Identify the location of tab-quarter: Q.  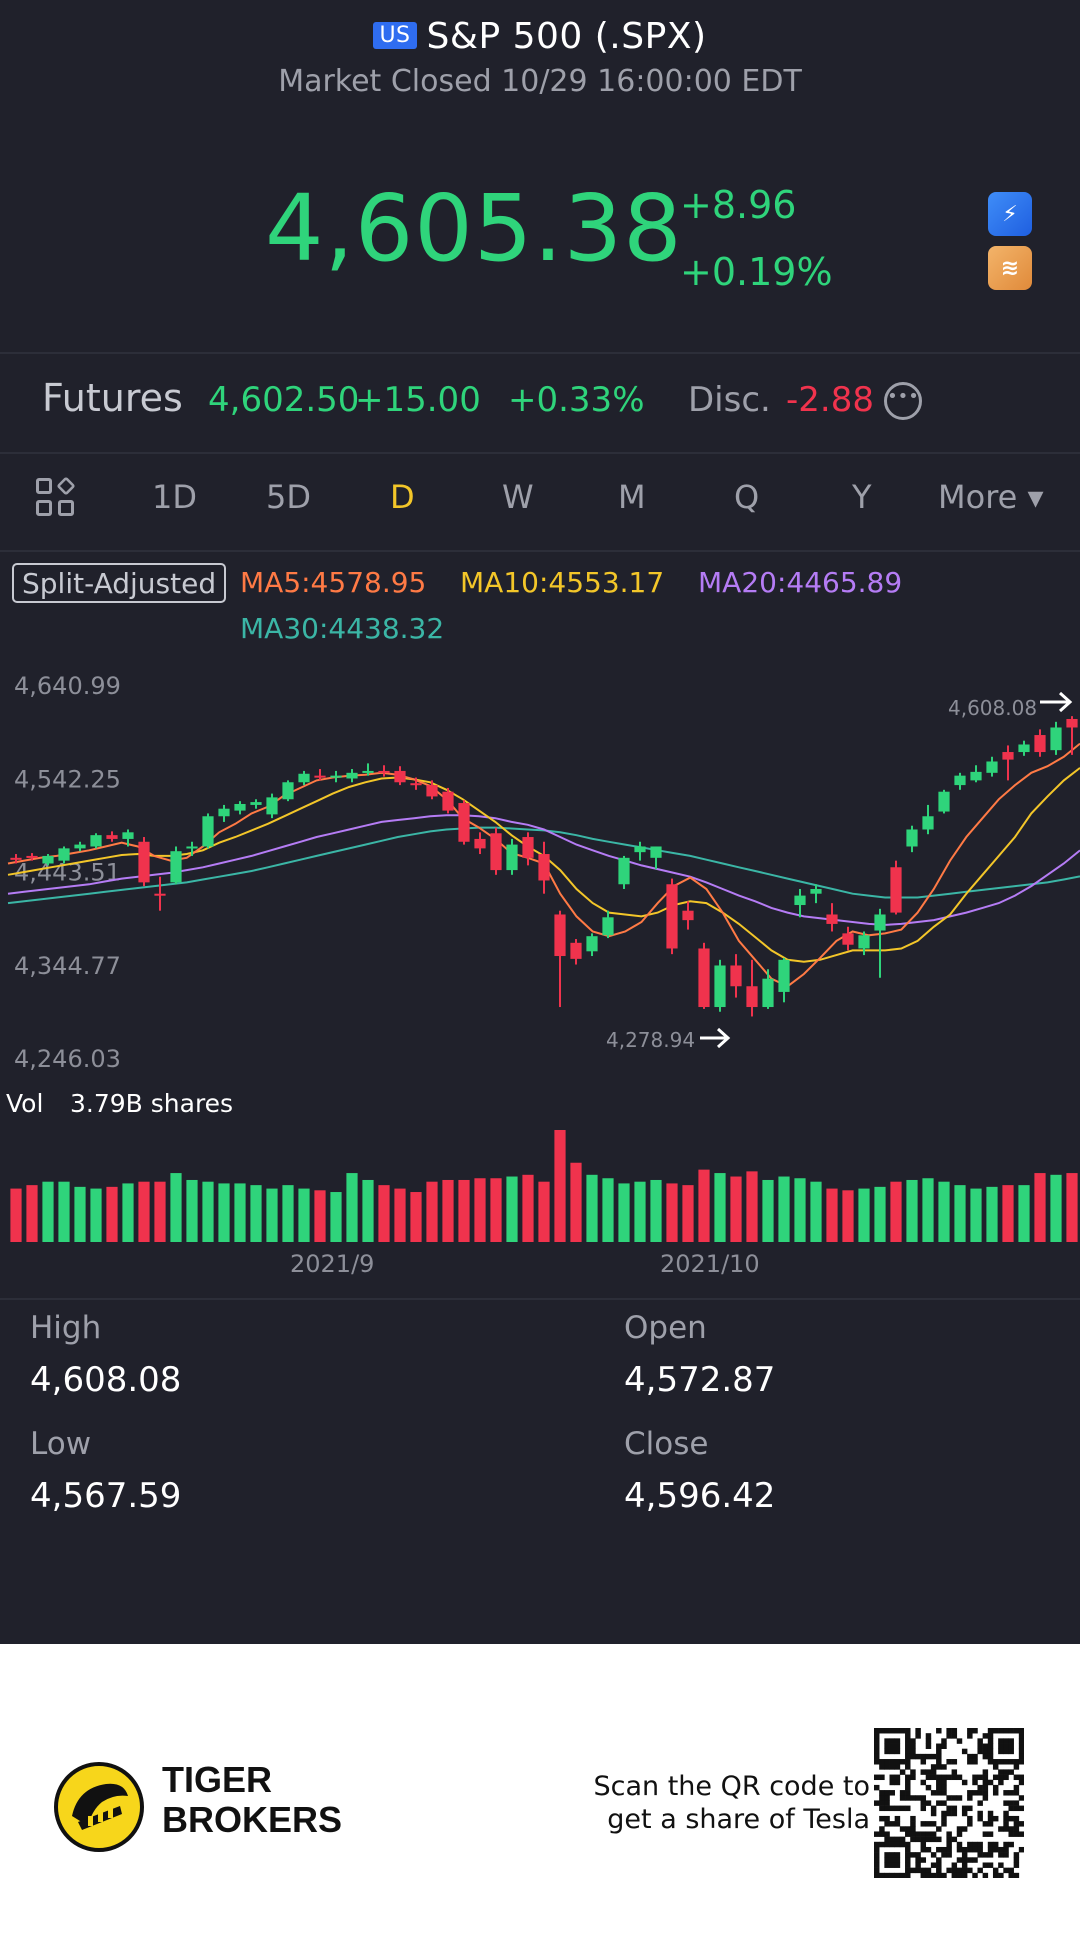
(747, 497).